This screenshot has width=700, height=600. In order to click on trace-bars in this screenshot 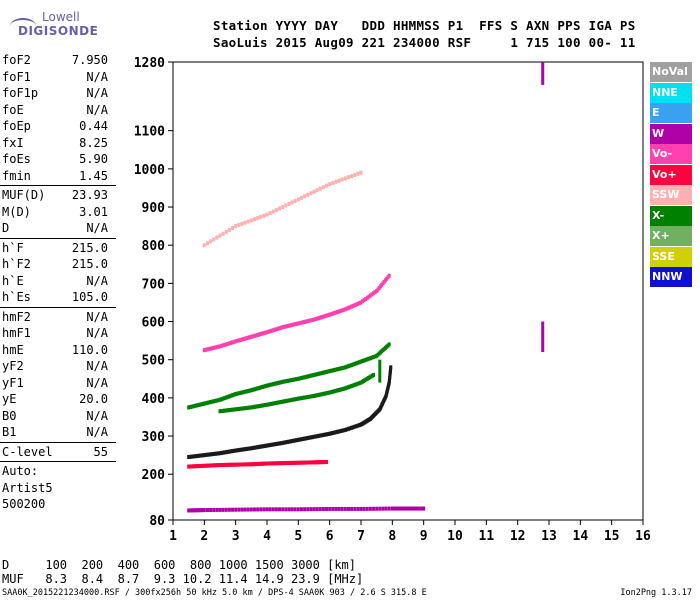, I will do `click(461, 222)`.